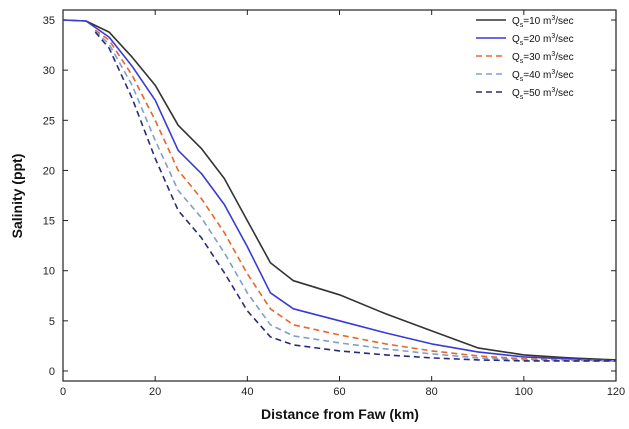 The image size is (629, 429). I want to click on y-tick-label: 30, so click(49, 71).